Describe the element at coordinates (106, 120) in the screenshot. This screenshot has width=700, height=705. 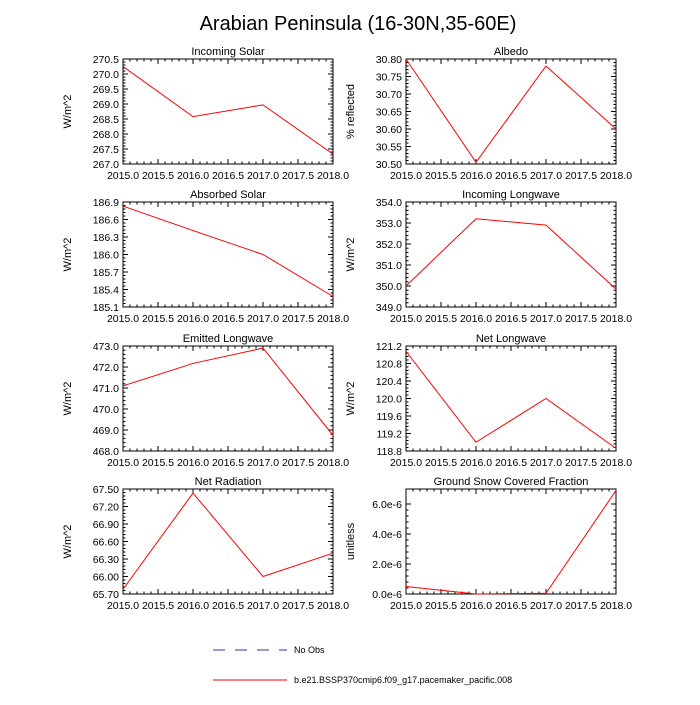
I see `y-tick-label: 268.5` at that location.